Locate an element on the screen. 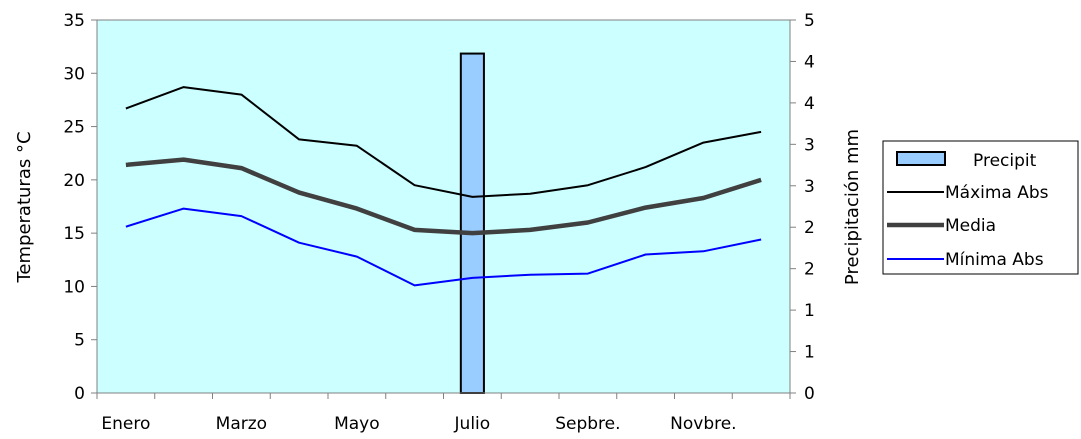 The height and width of the screenshot is (439, 1081). x-tick-label: Julio is located at coordinates (472, 424).